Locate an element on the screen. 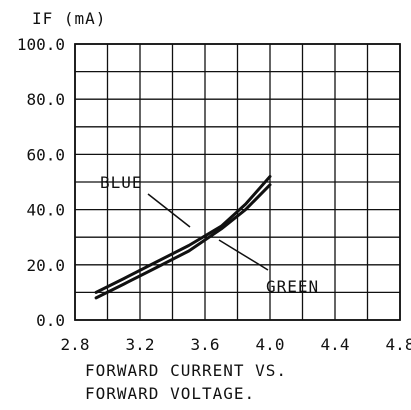  y-axis-label: IF (mA) is located at coordinates (69, 18).